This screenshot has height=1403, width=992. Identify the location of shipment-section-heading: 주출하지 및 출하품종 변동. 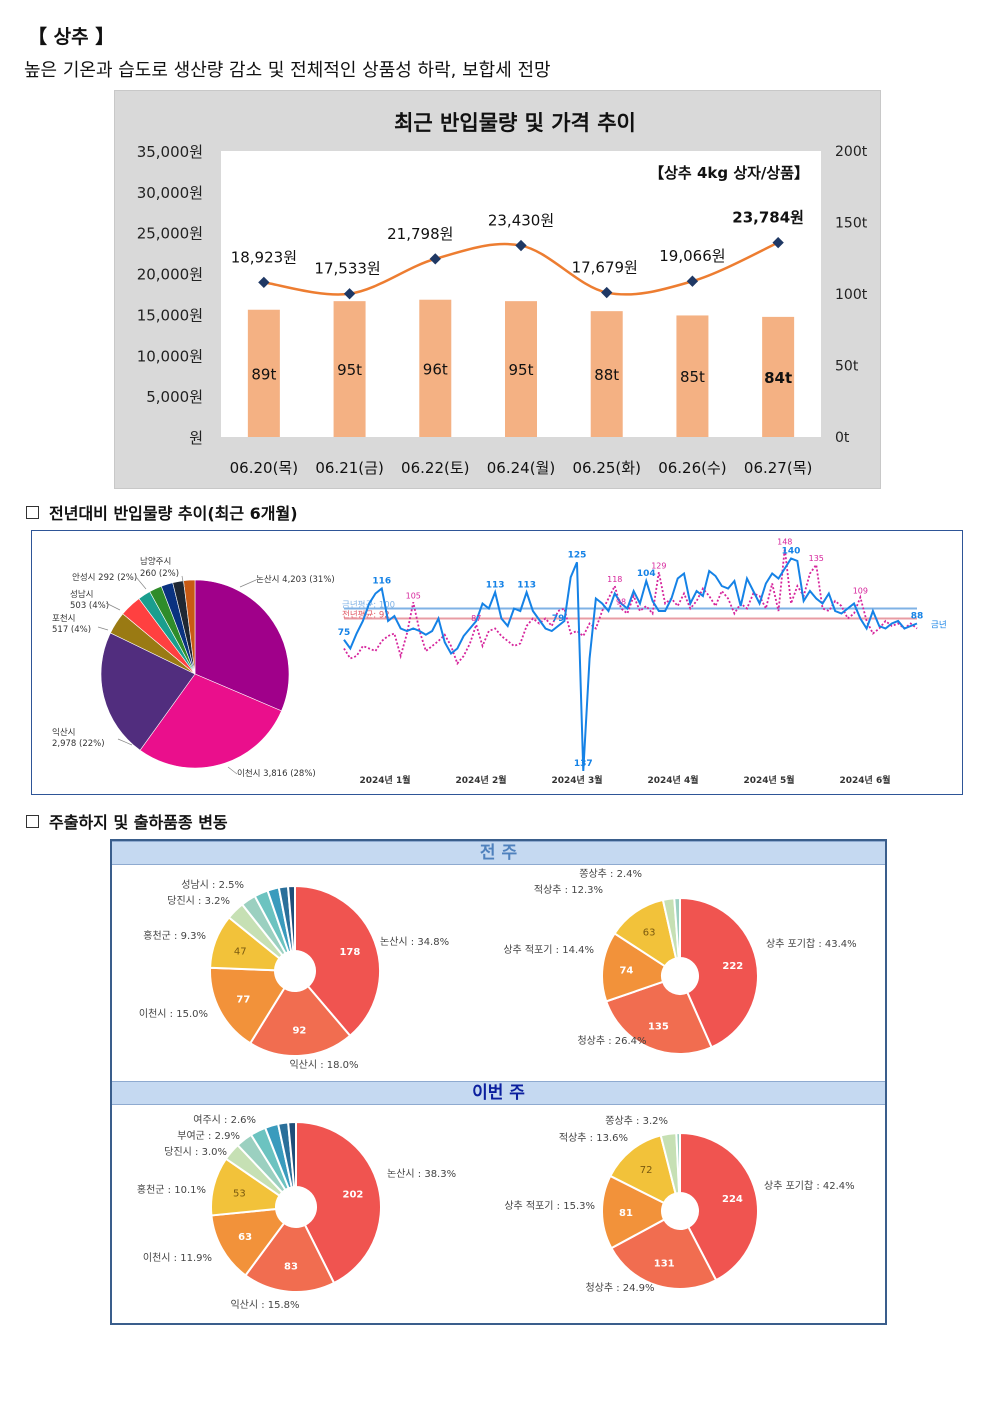
(127, 821).